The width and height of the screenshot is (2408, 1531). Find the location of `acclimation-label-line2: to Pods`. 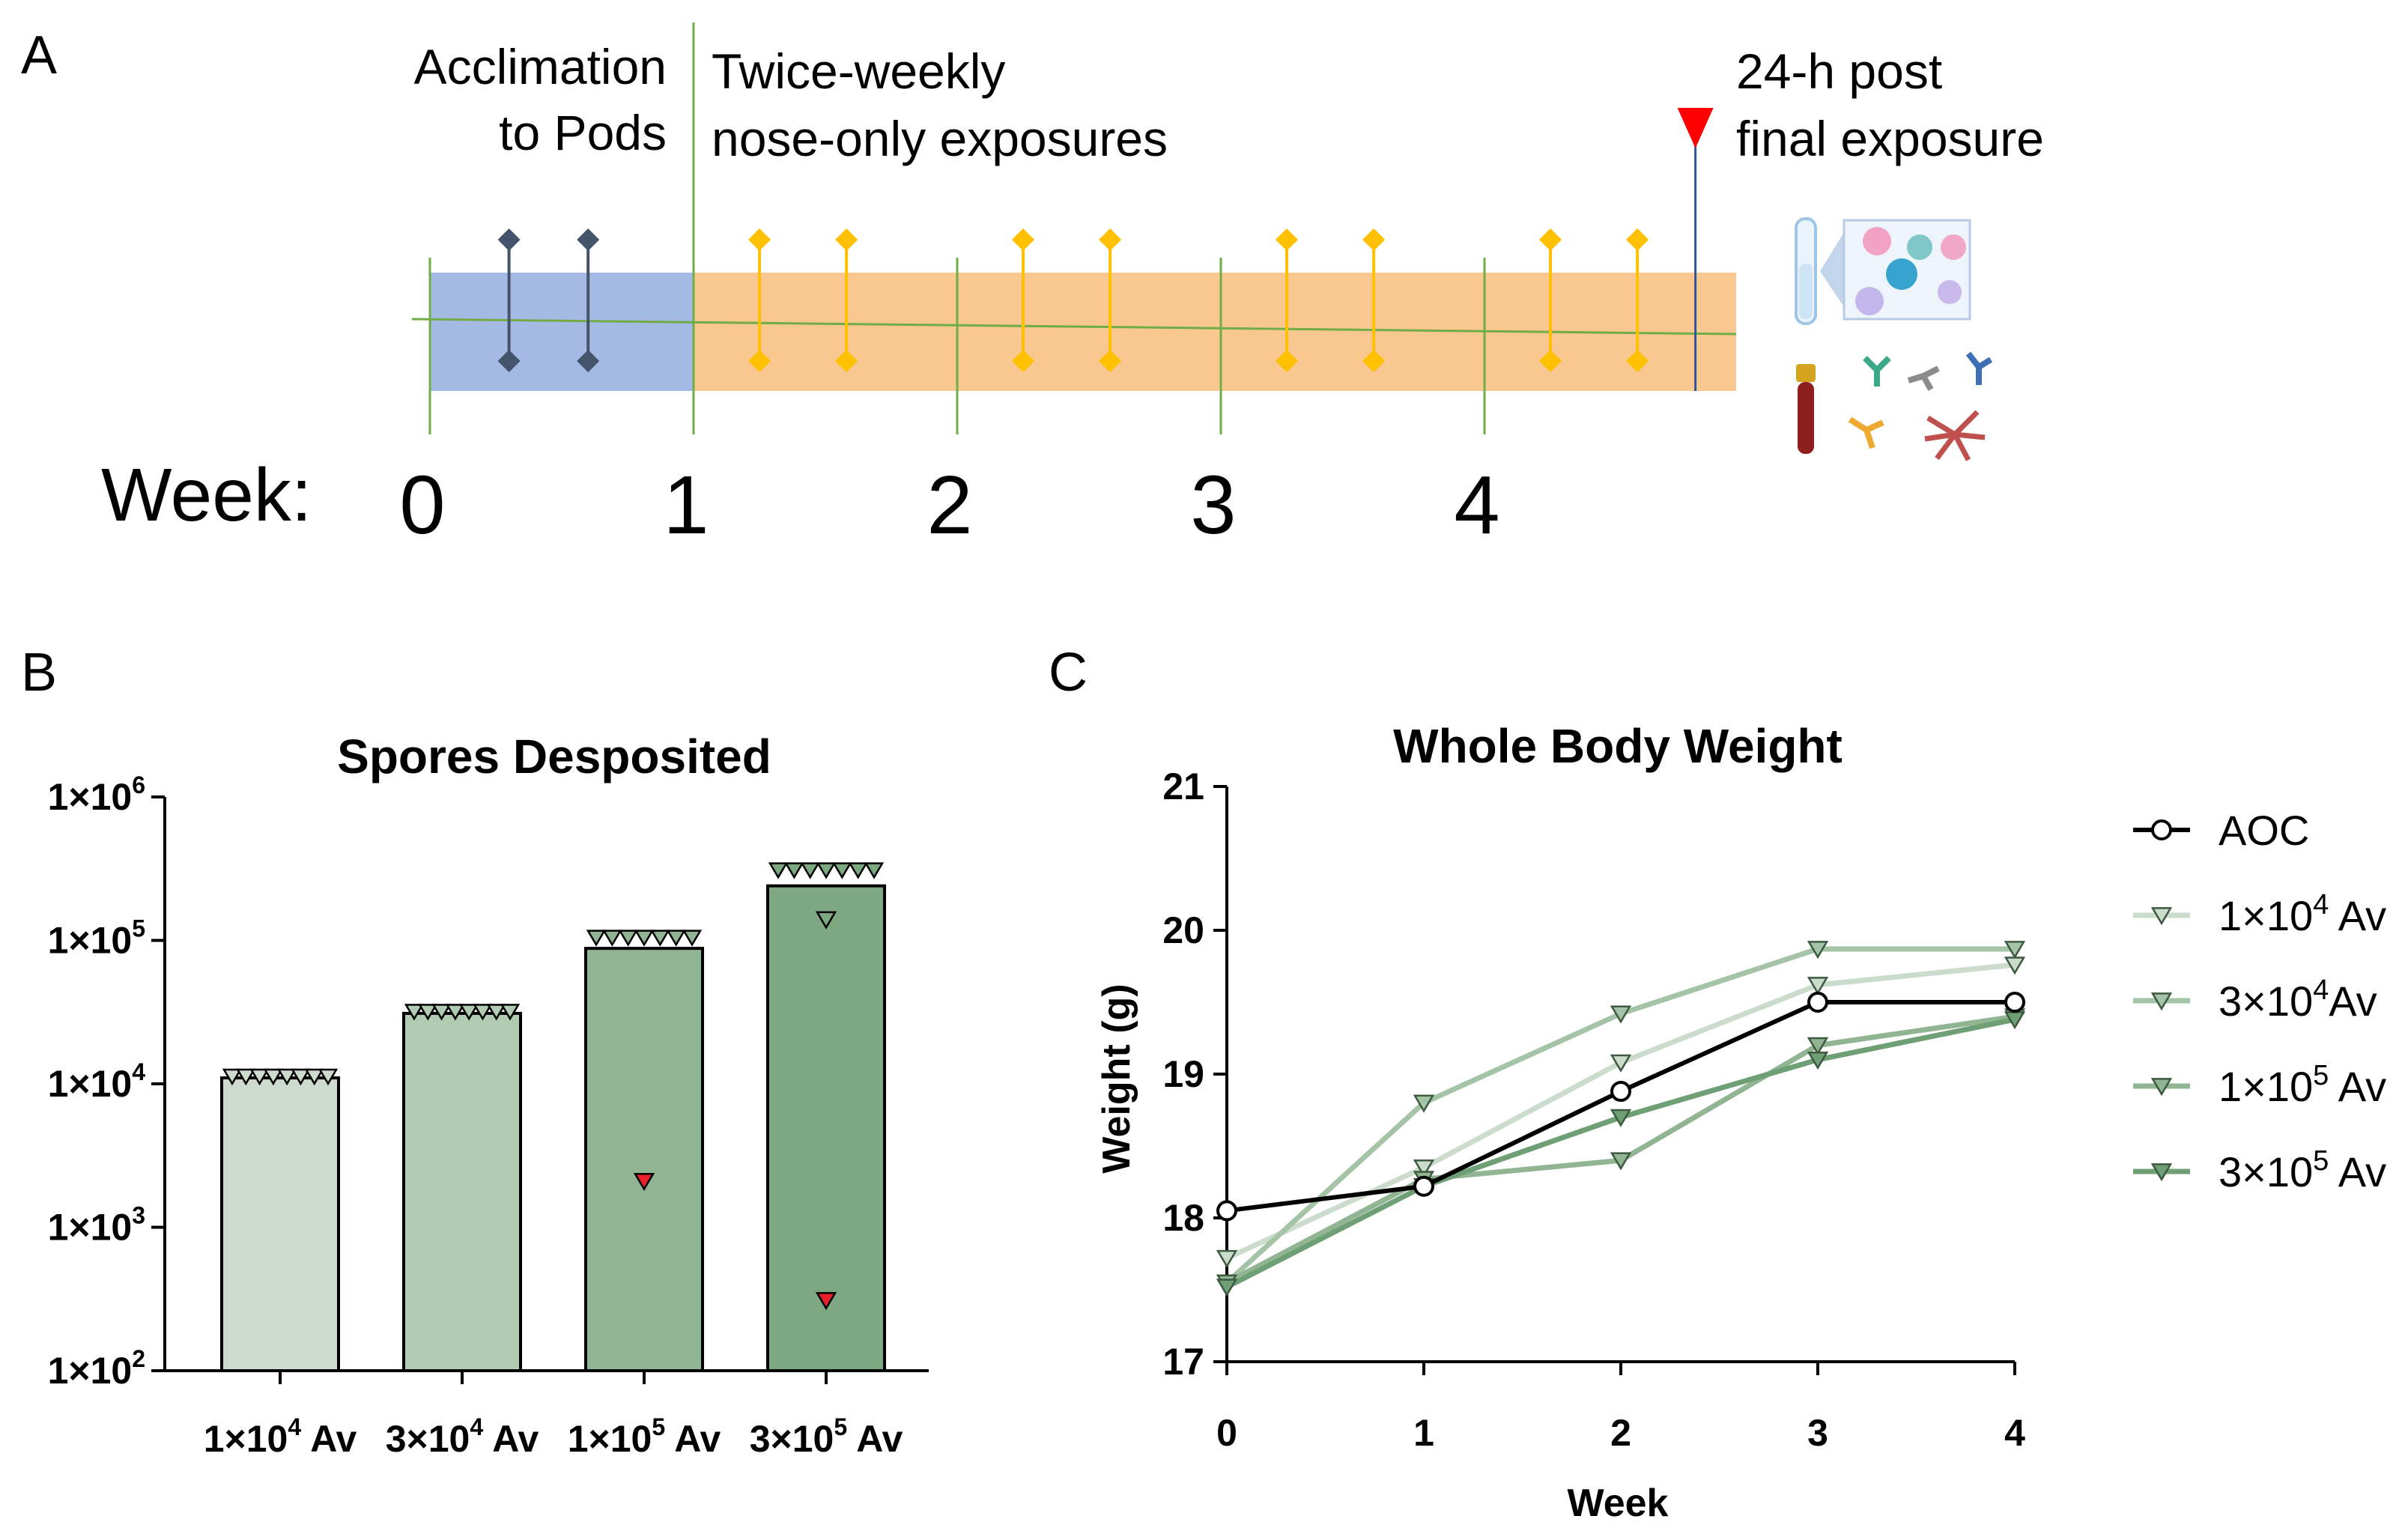

acclimation-label-line2: to Pods is located at coordinates (583, 132).